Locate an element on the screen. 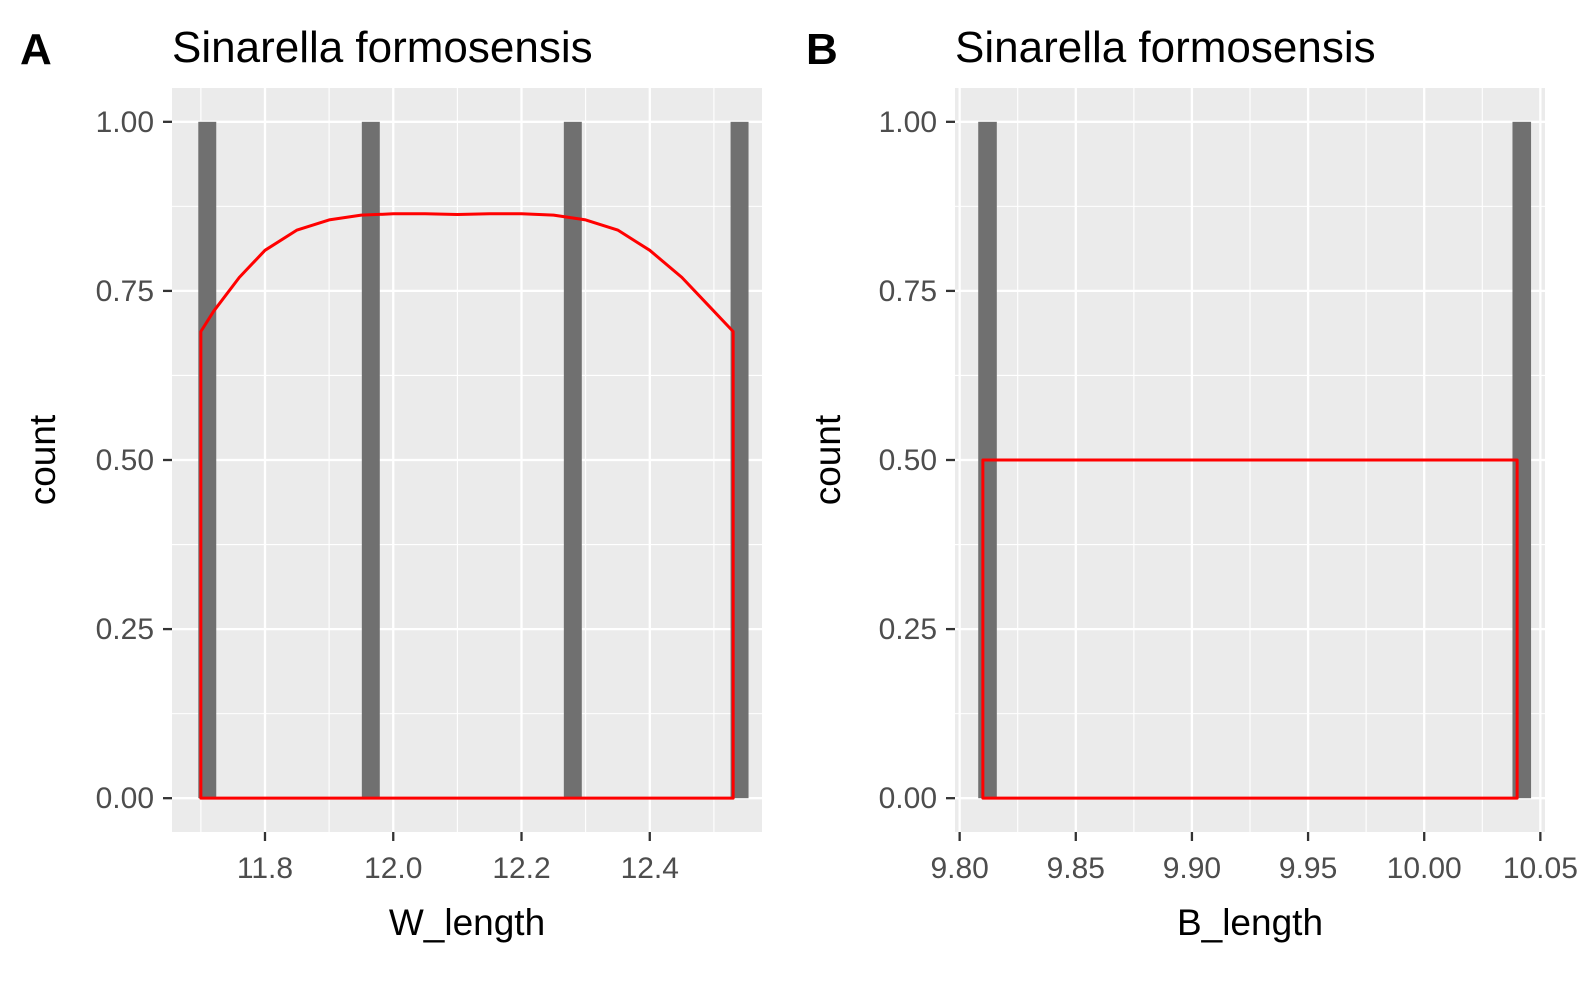 The height and width of the screenshot is (984, 1593). x-tick-label: 9.80 is located at coordinates (959, 868).